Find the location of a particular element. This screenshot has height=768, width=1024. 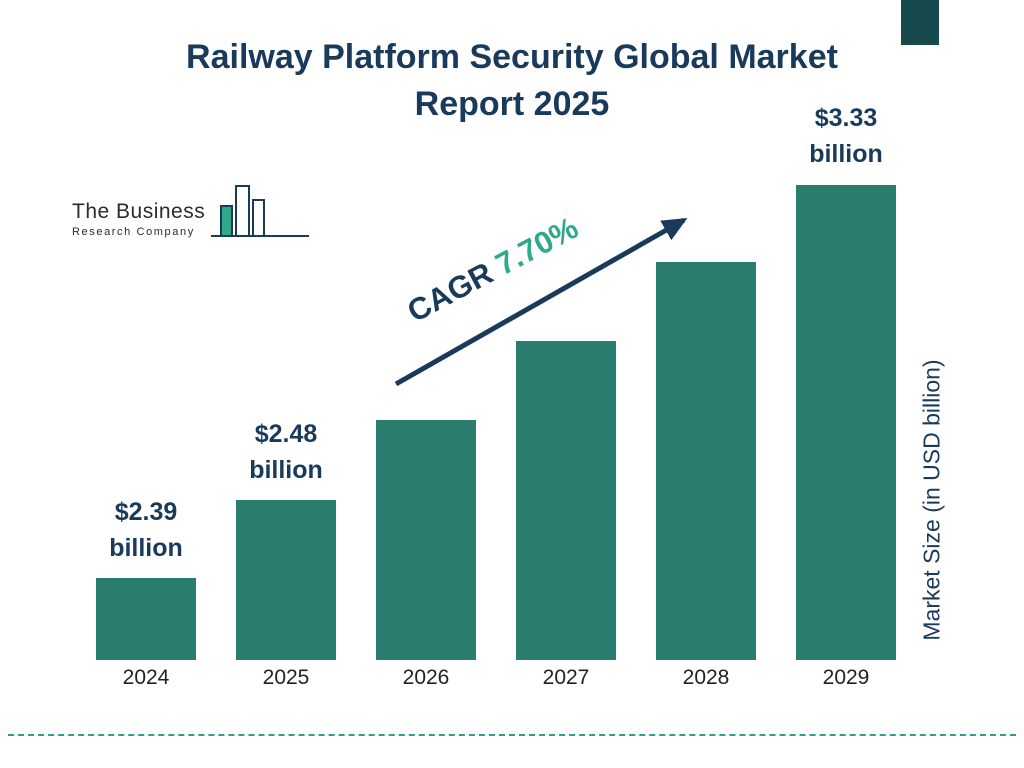

bar-value-label-2029: $3.33 billion is located at coordinates (846, 136).